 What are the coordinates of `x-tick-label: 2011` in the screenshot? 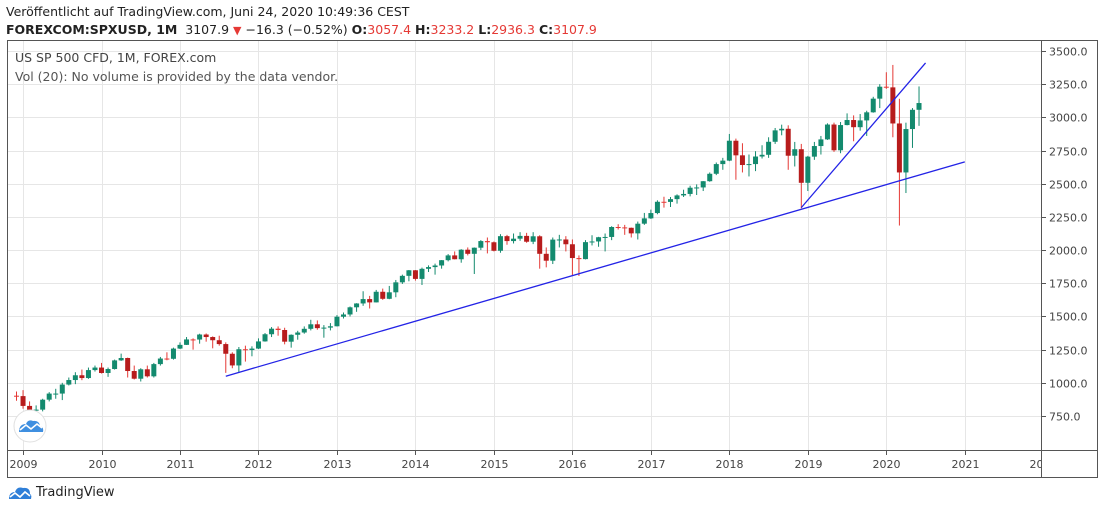 It's located at (181, 464).